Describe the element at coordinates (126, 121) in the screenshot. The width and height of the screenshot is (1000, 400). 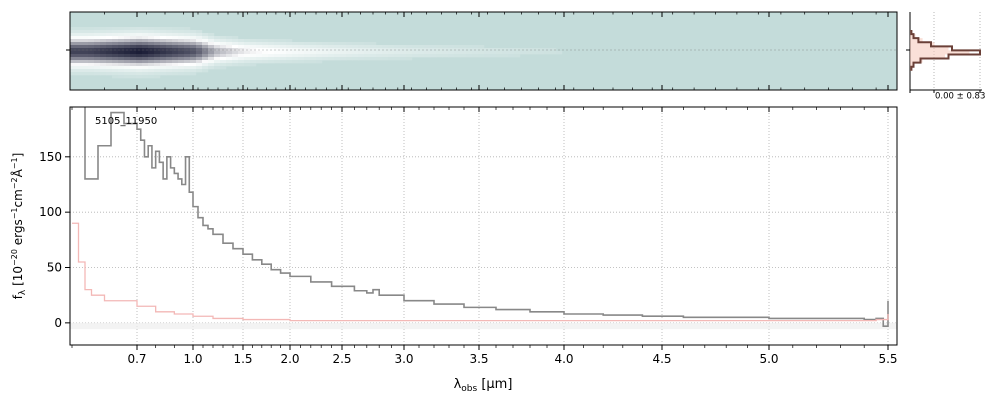
I see `spectrum-id-annotation: 5105_11950` at that location.